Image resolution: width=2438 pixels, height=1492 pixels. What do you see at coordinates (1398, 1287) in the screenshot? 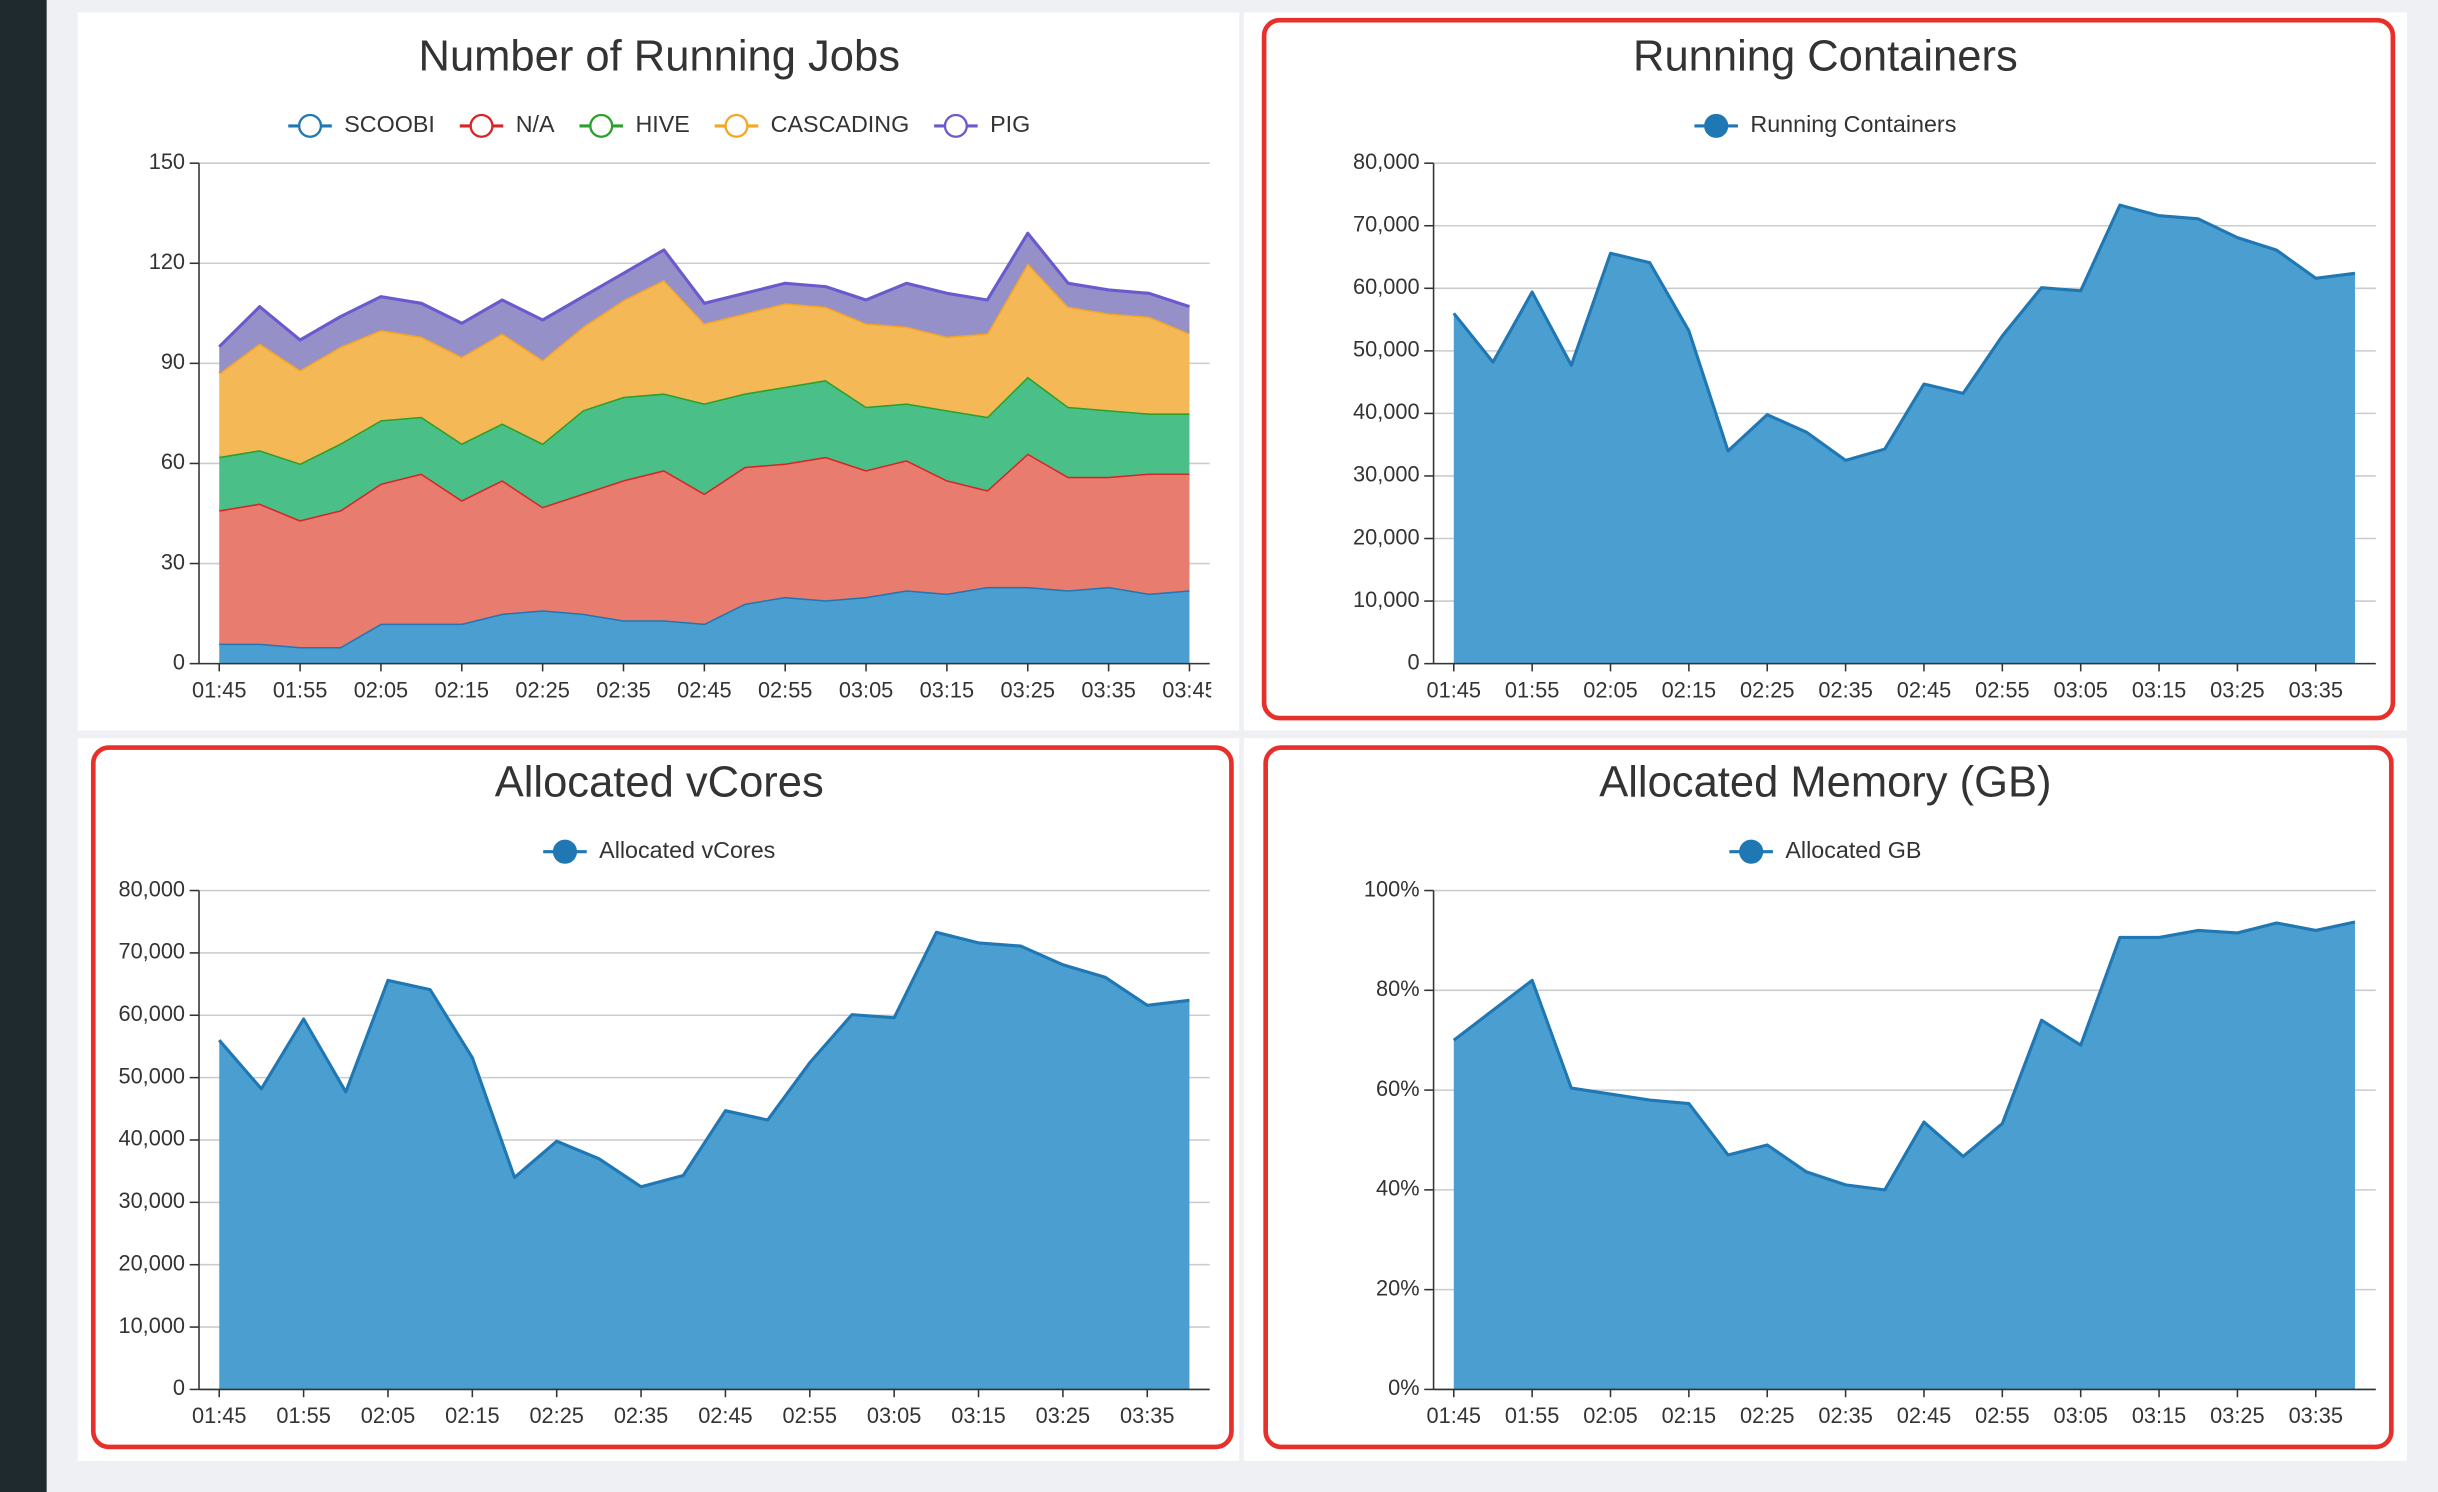
I see `y-tick-label: 20%` at bounding box center [1398, 1287].